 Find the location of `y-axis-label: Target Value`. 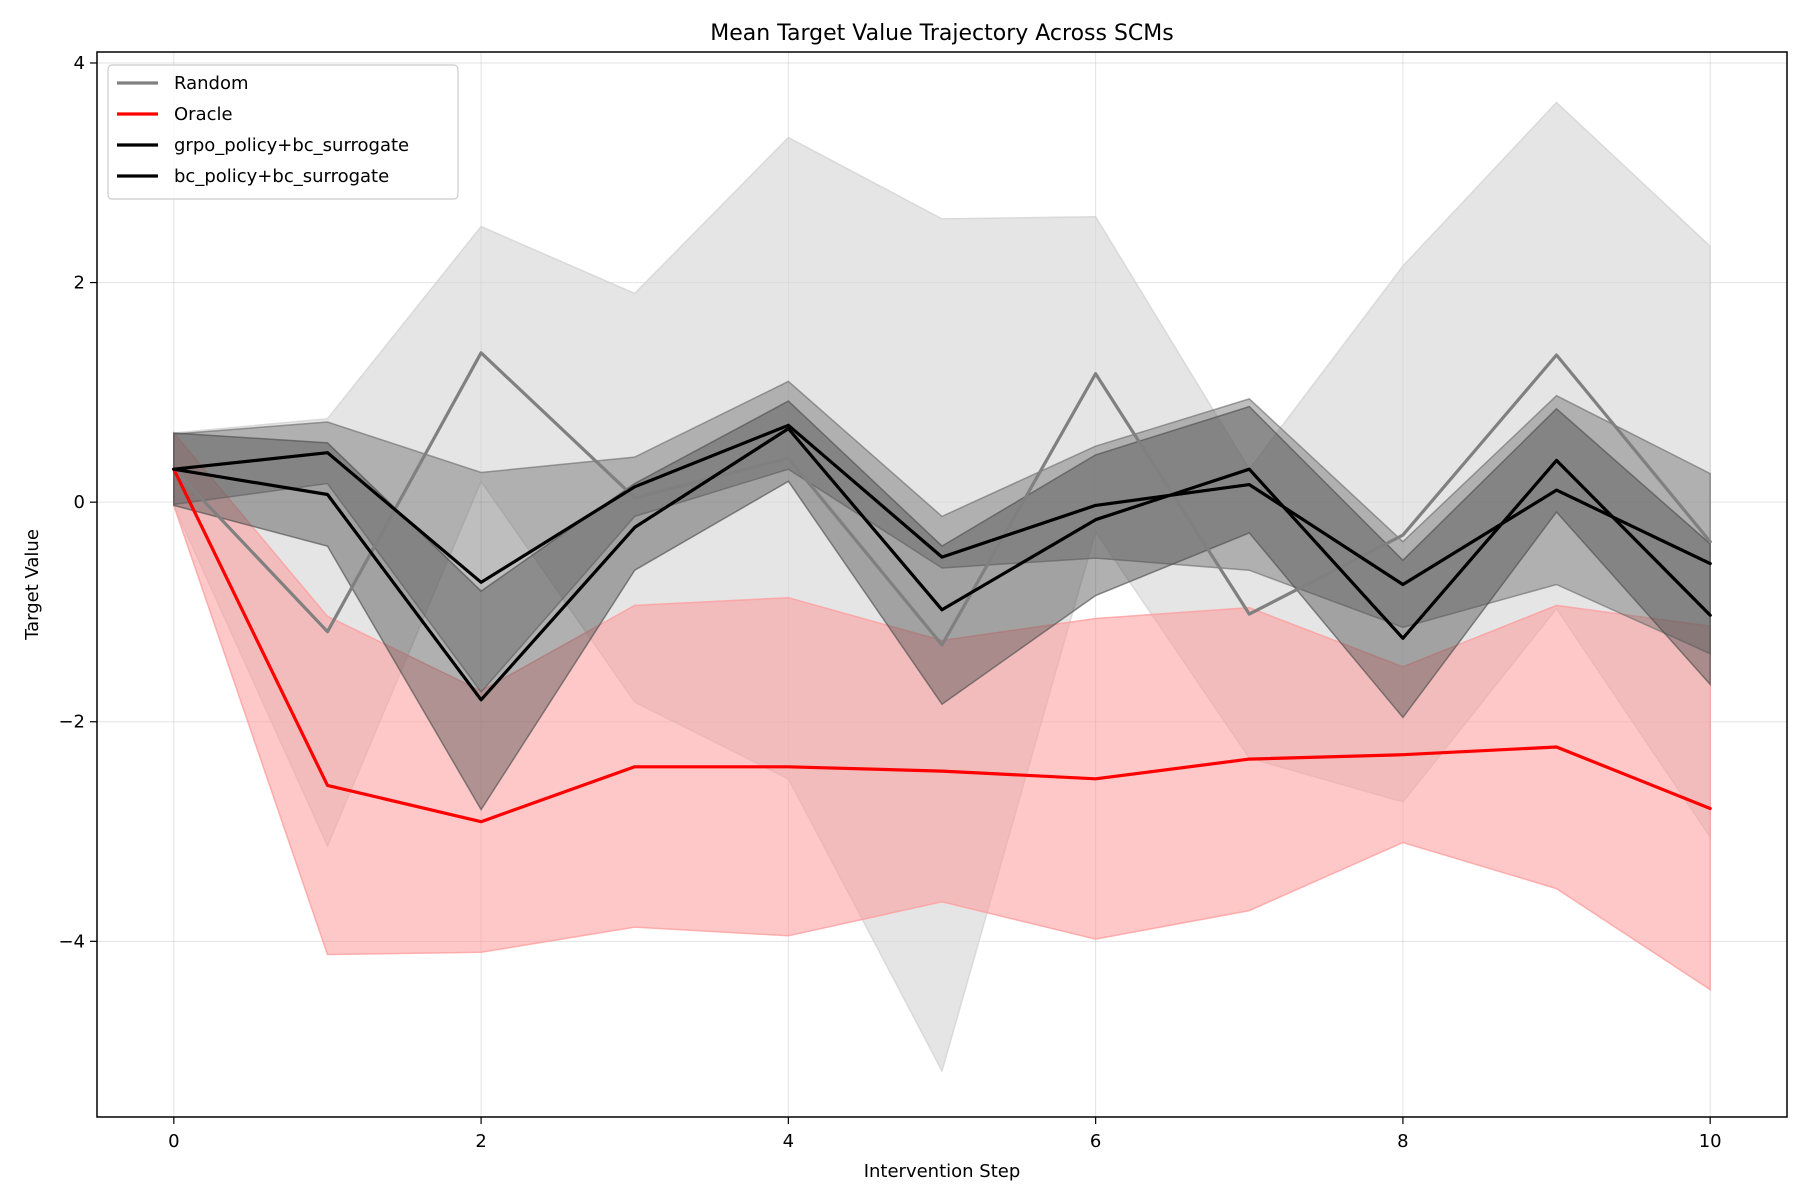

y-axis-label: Target Value is located at coordinates (32, 585).